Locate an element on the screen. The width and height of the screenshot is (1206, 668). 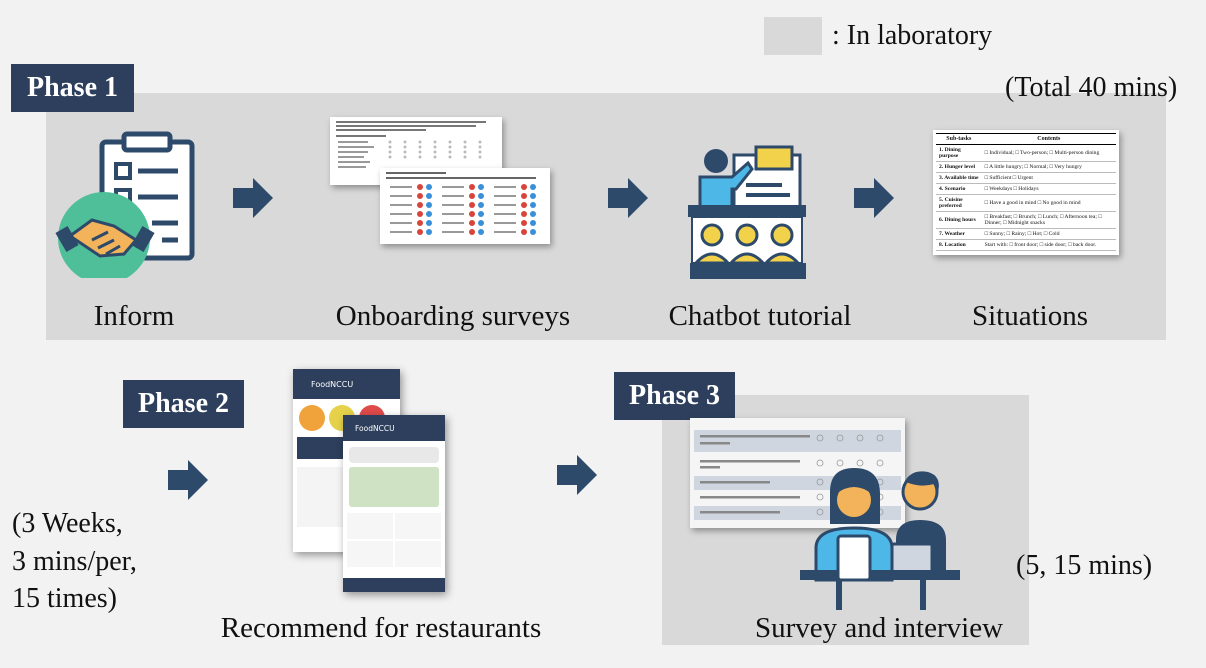
situations-cell: 6. Dining hours is located at coordinates (959, 220).